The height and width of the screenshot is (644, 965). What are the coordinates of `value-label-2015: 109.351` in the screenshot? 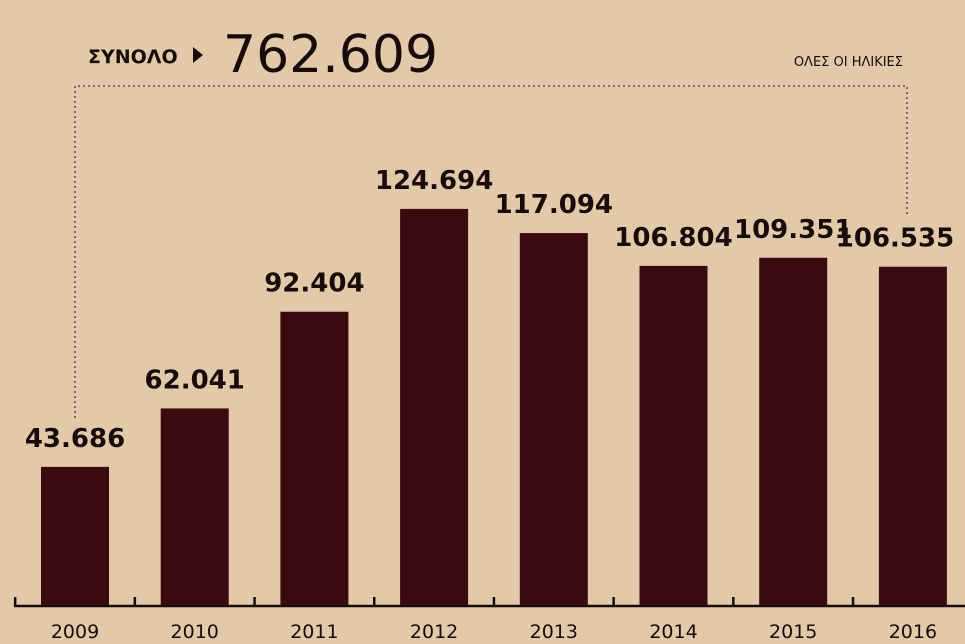 It's located at (793, 230).